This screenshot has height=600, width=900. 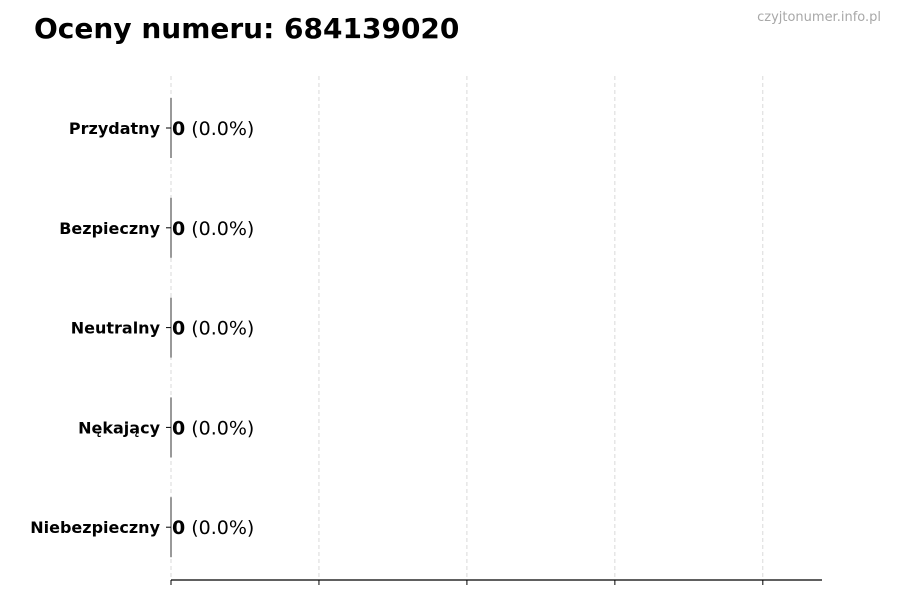 I want to click on y-tick-label: Bezpieczny, so click(x=109, y=228).